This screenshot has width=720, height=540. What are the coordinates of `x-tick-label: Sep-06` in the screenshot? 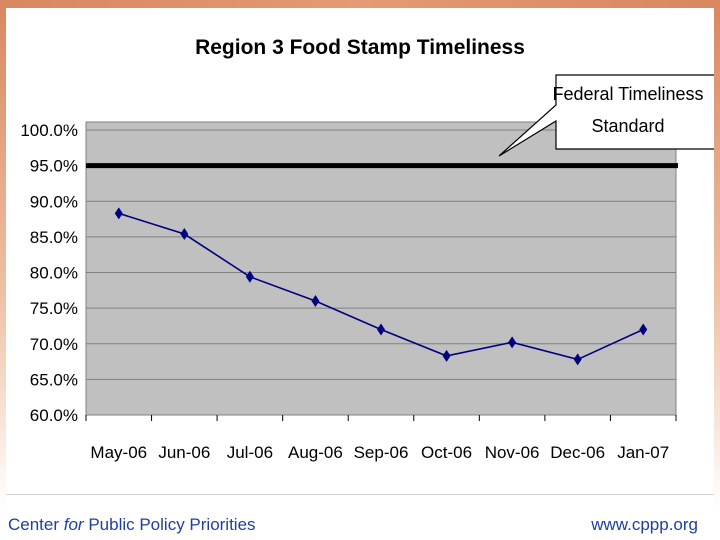 It's located at (381, 452).